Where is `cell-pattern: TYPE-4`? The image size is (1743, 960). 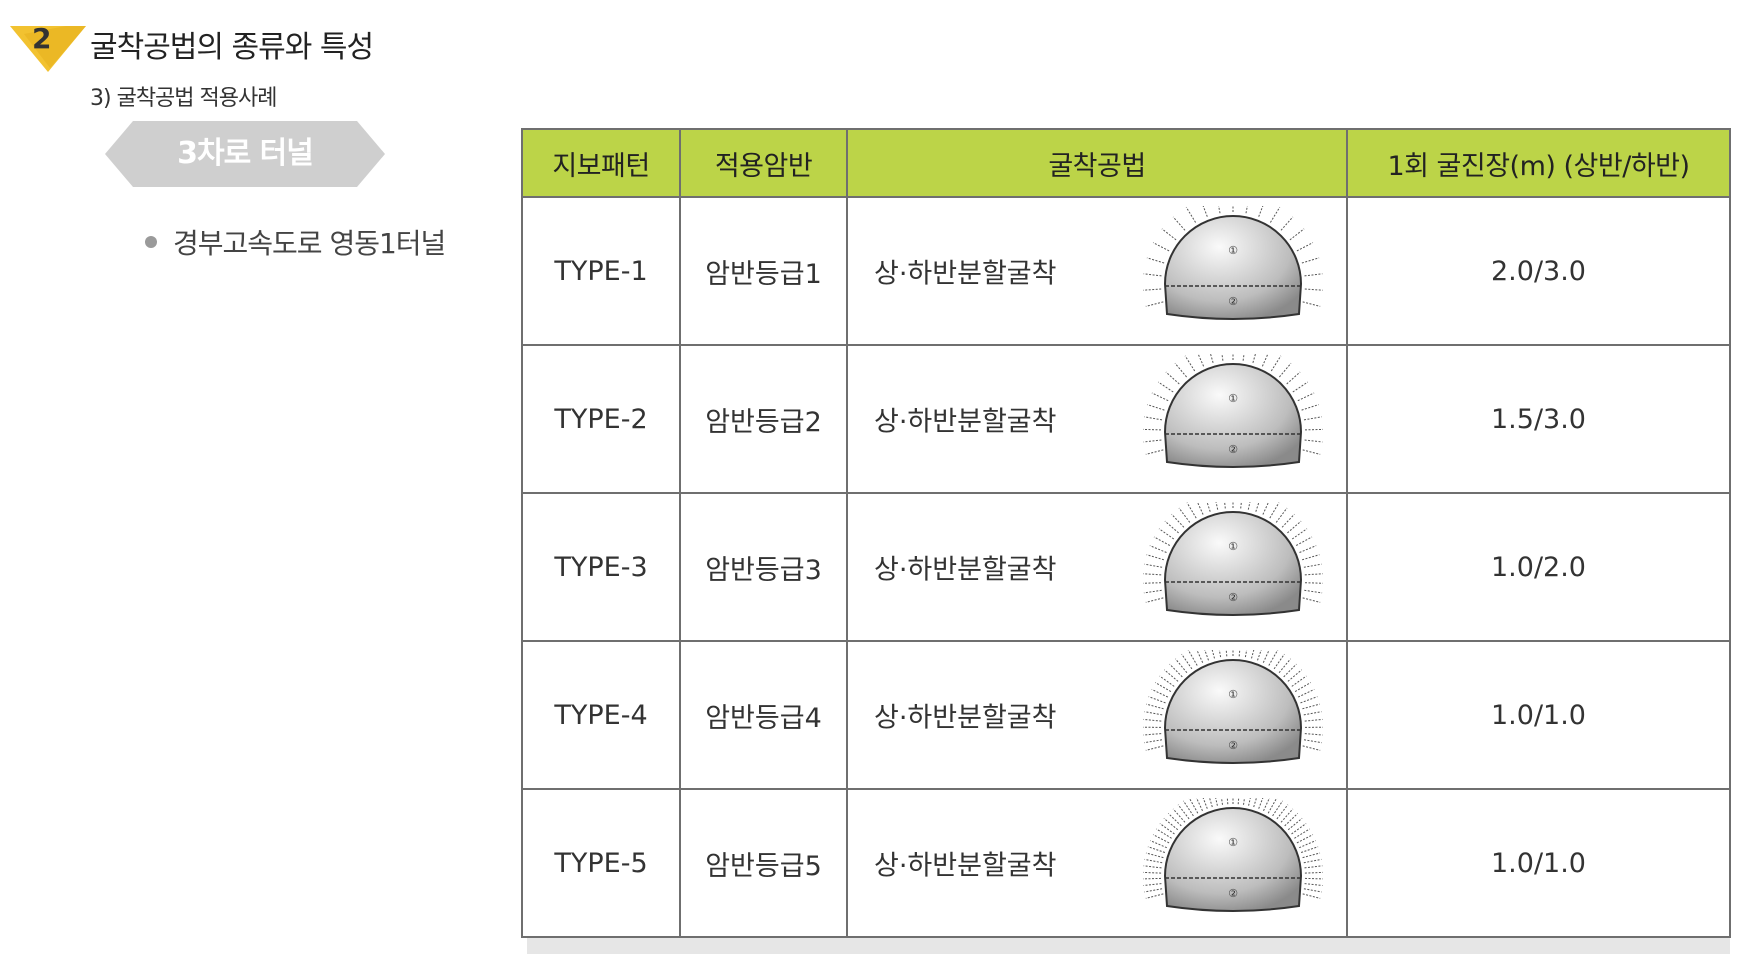
cell-pattern: TYPE-4 is located at coordinates (601, 715).